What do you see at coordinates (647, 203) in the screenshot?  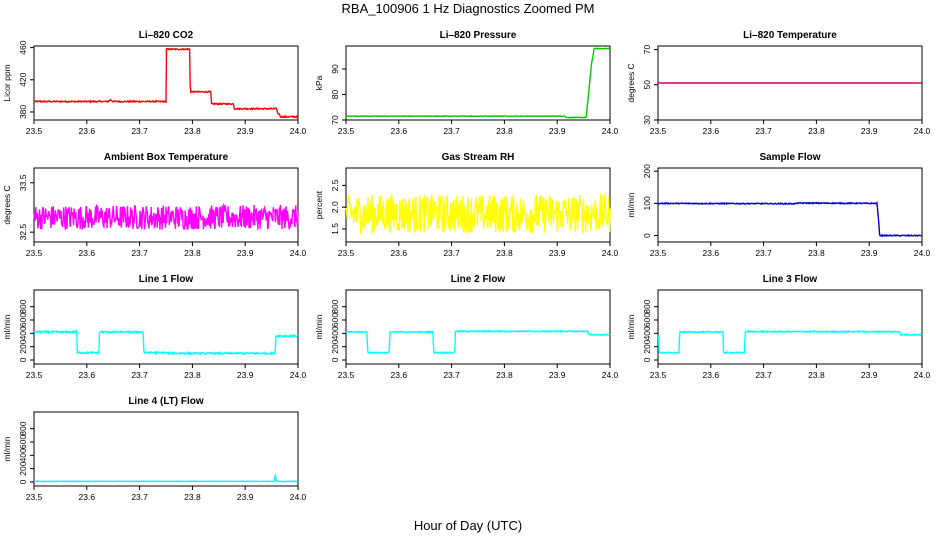 I see `y-tick-label: 100` at bounding box center [647, 203].